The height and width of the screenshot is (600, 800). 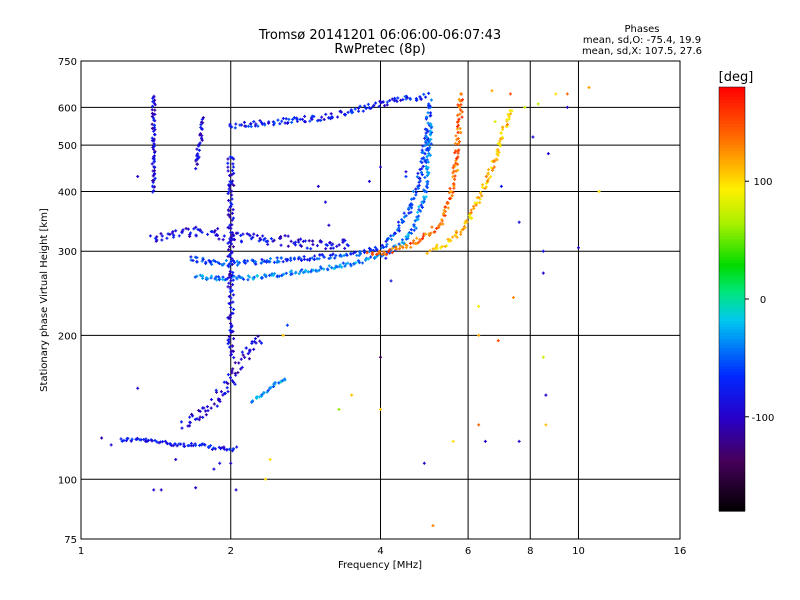 What do you see at coordinates (67, 192) in the screenshot?
I see `y-tick-label: 400` at bounding box center [67, 192].